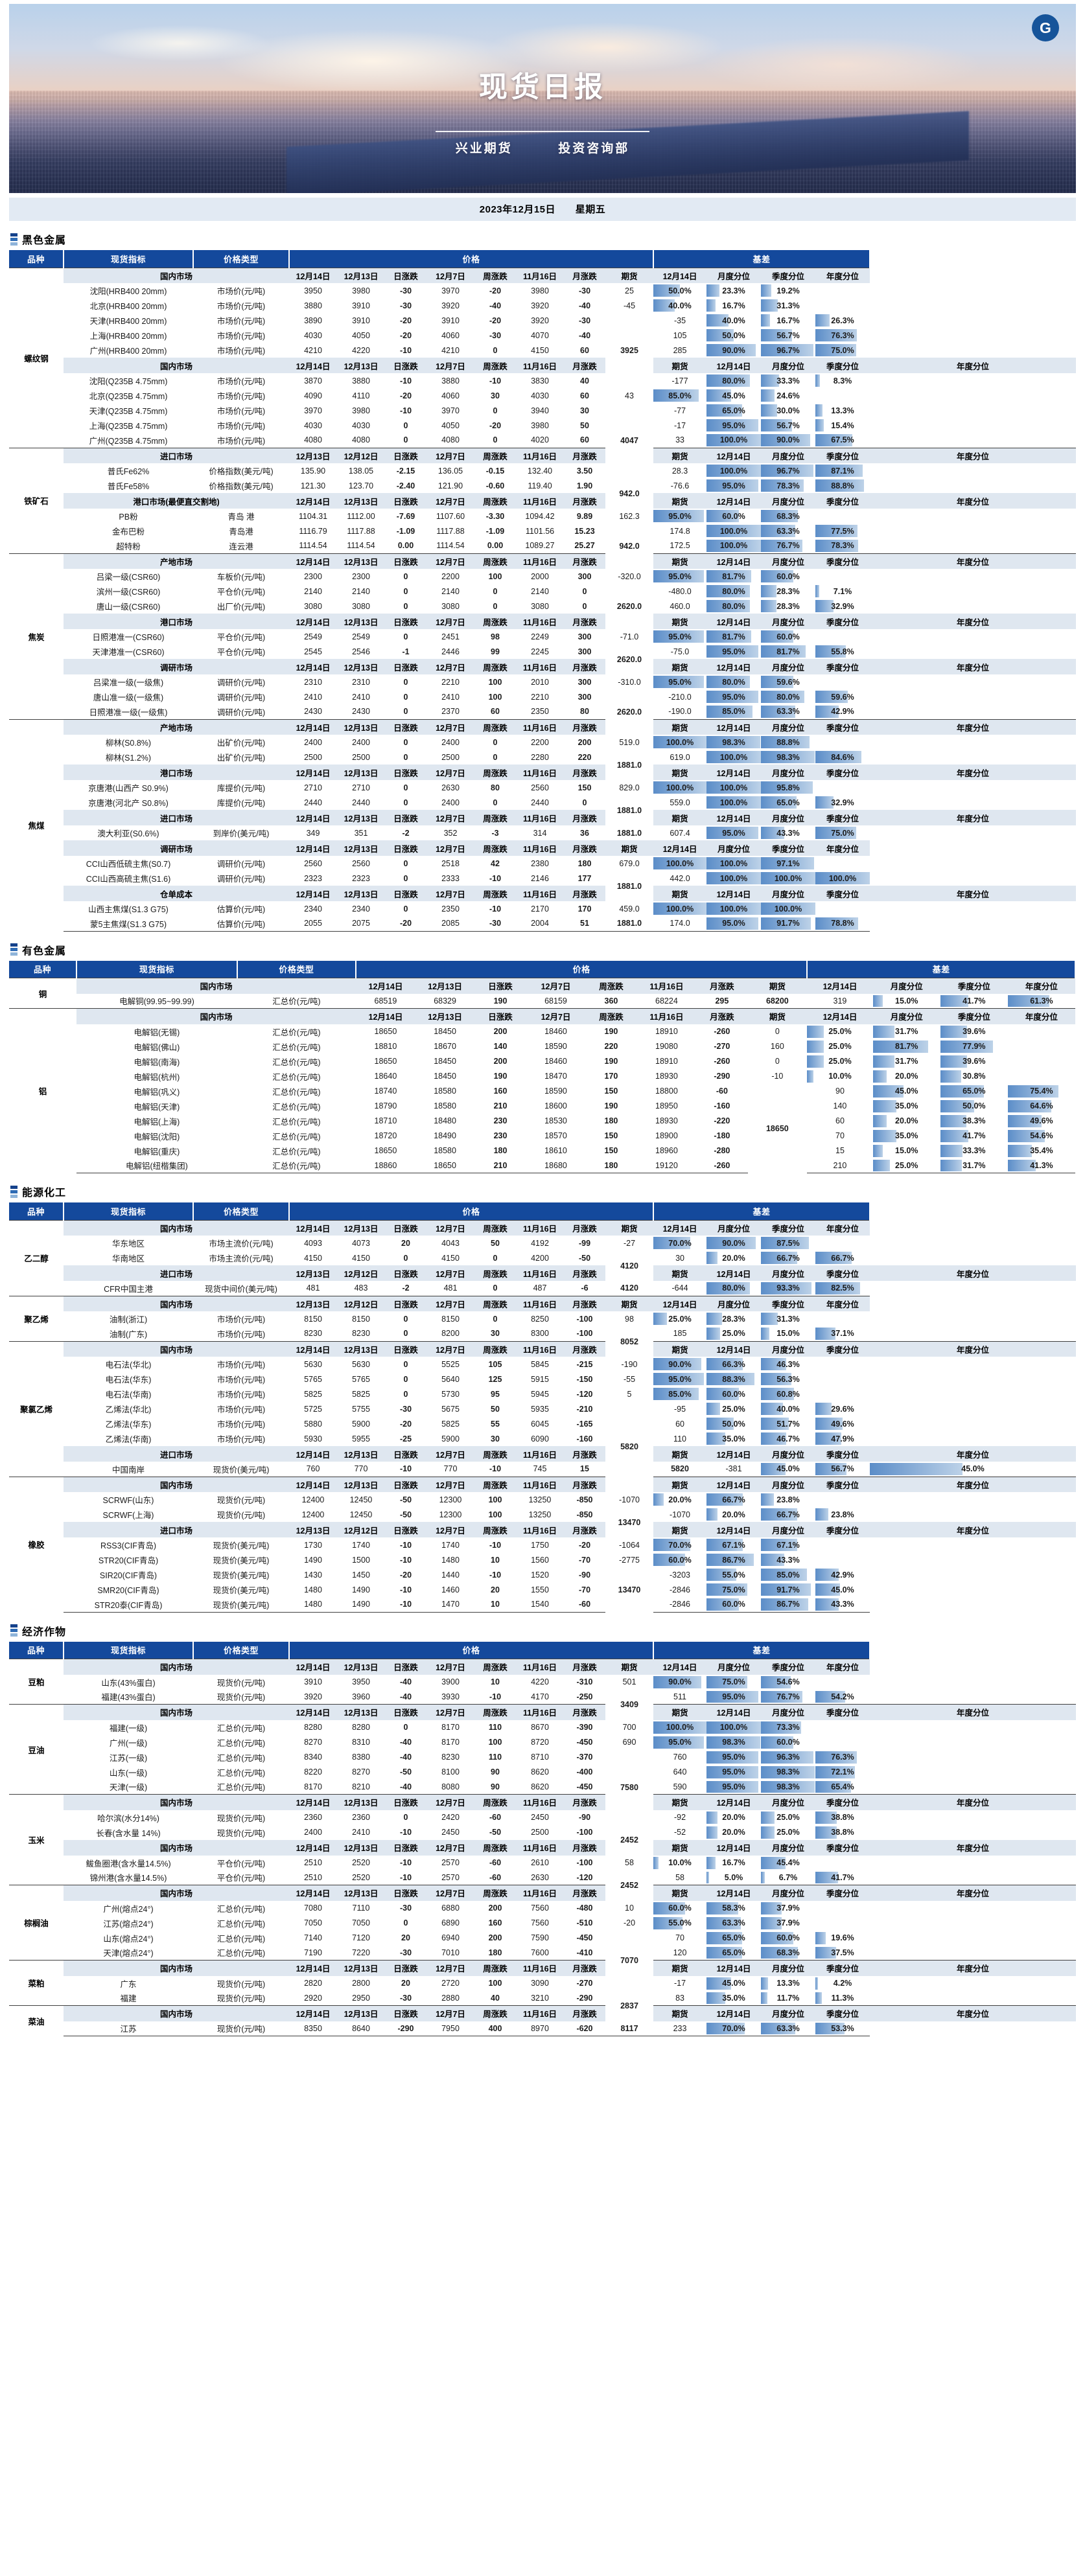  What do you see at coordinates (584, 1243) in the screenshot?
I see `change-cell: -99` at bounding box center [584, 1243].